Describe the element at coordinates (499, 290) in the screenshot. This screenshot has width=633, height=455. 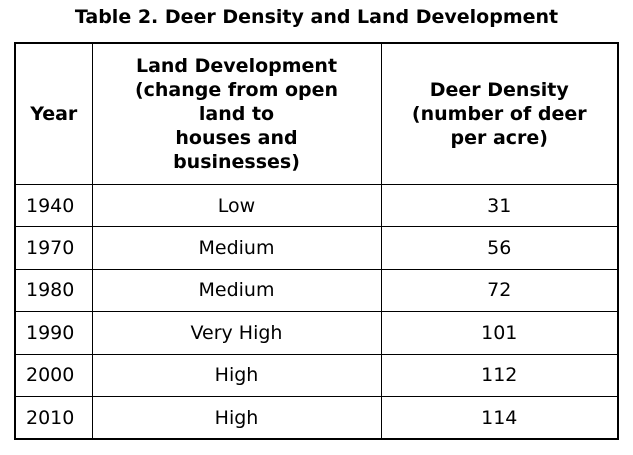
I see `deer-density-cell: 72` at that location.